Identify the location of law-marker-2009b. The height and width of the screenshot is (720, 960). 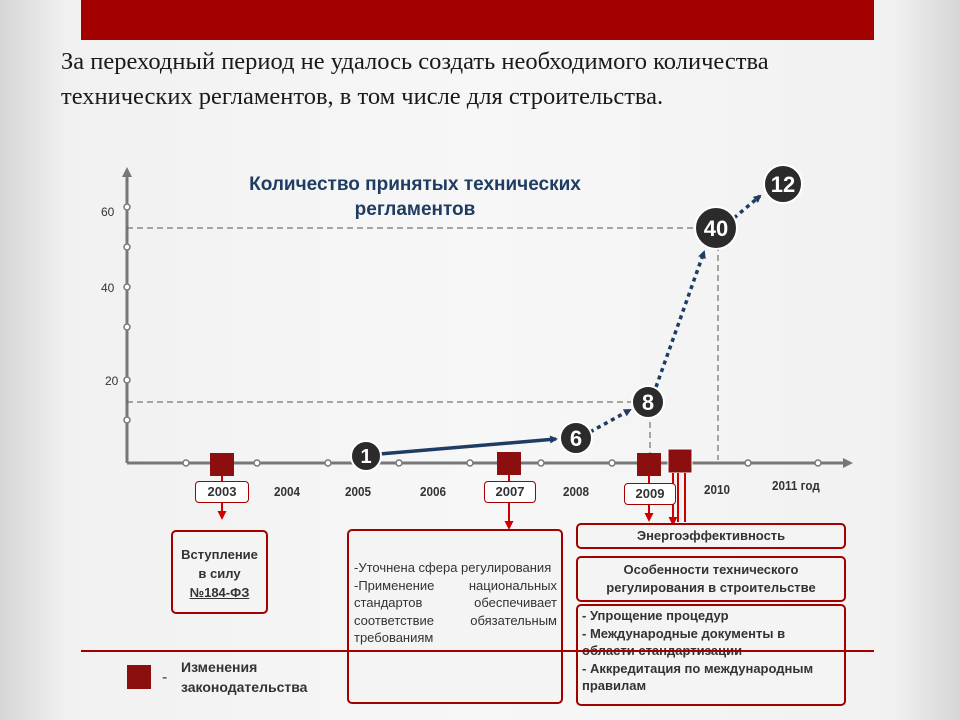
(680, 461).